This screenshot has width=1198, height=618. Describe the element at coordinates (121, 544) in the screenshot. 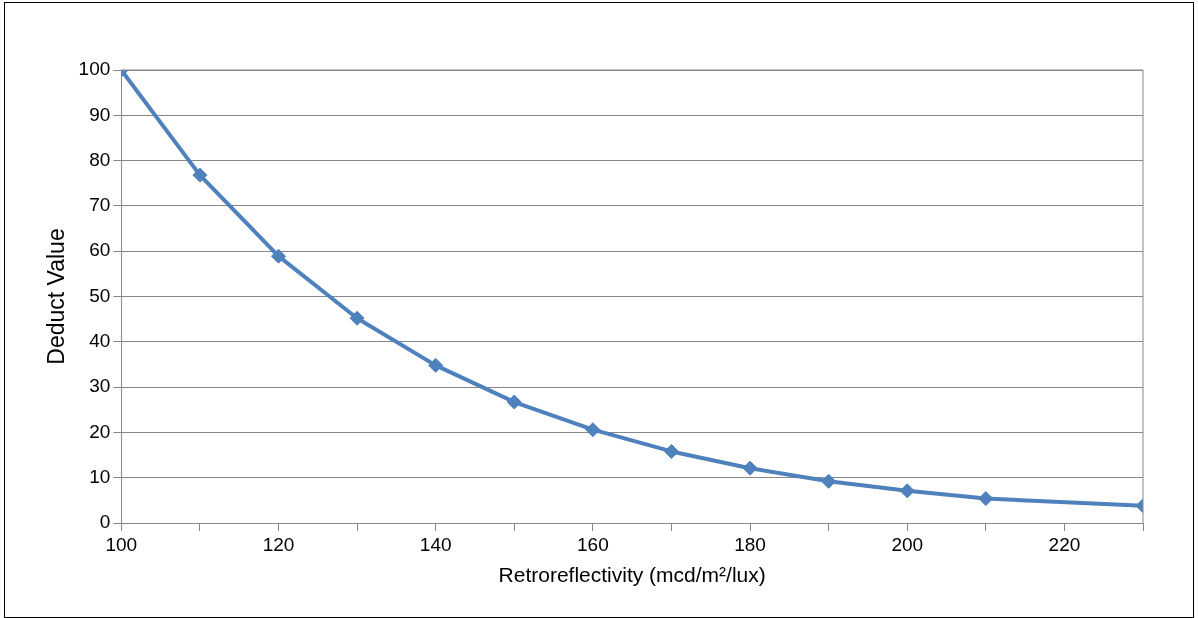

I see `x-tick-label: 100` at that location.